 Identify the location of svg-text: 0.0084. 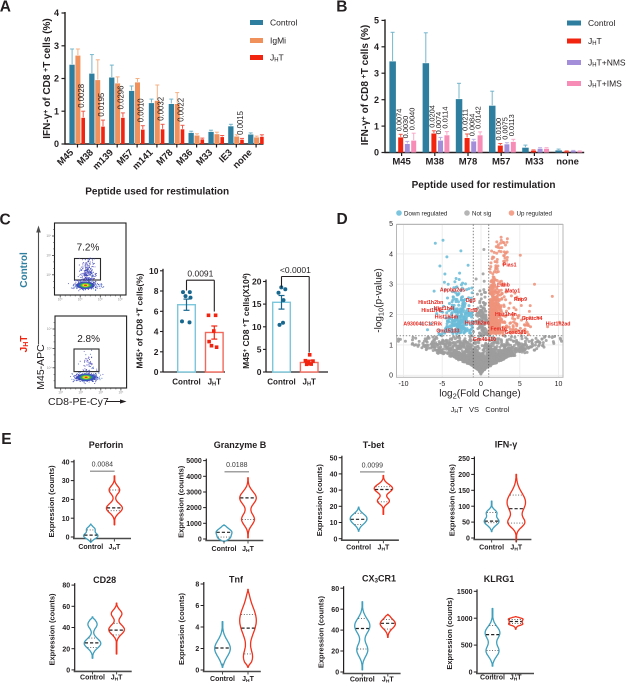
(471, 125).